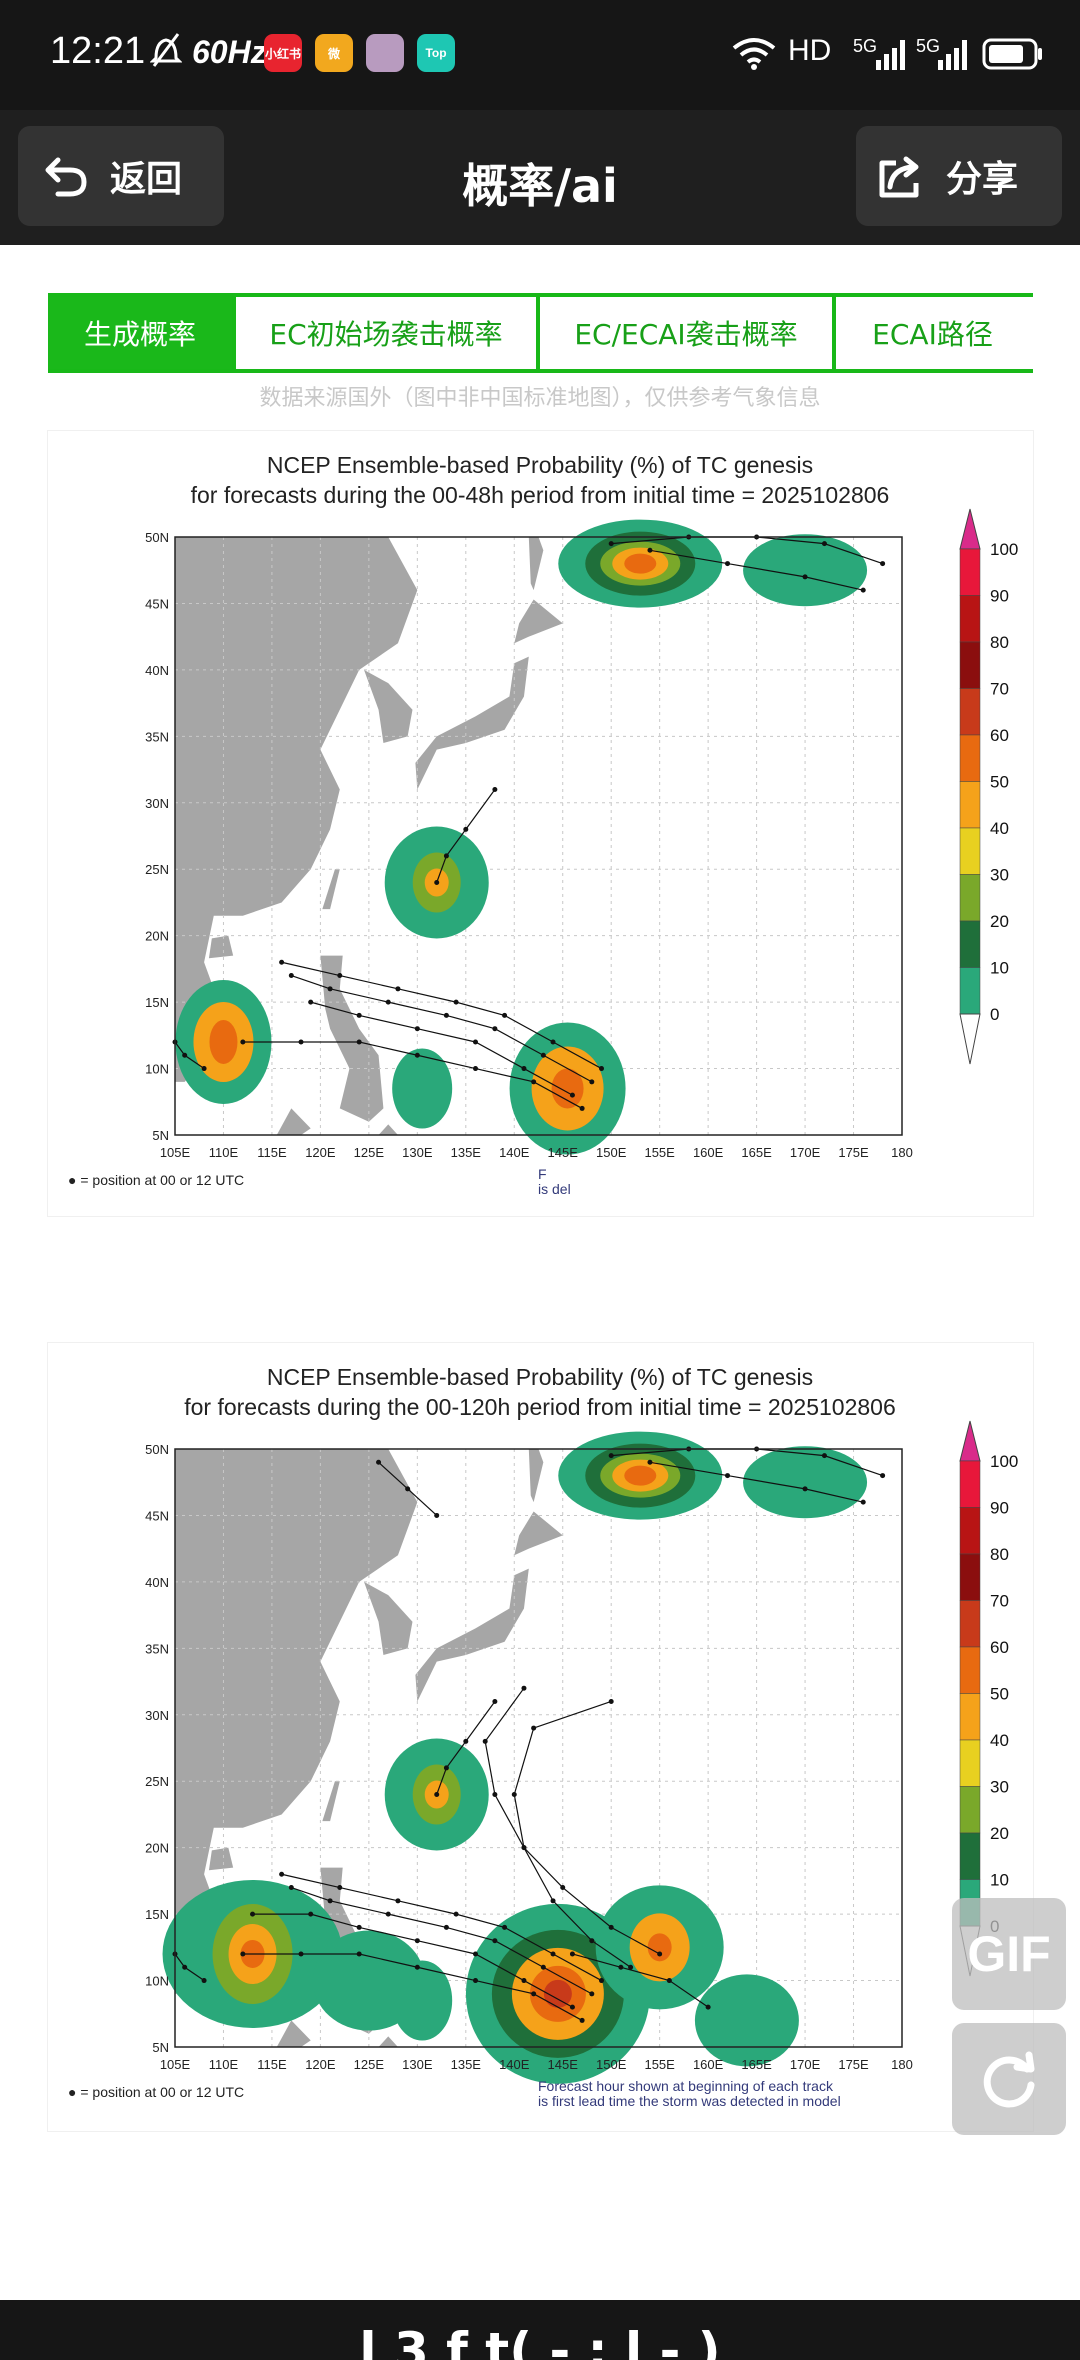  I want to click on lon-label: 150E, so click(611, 2064).